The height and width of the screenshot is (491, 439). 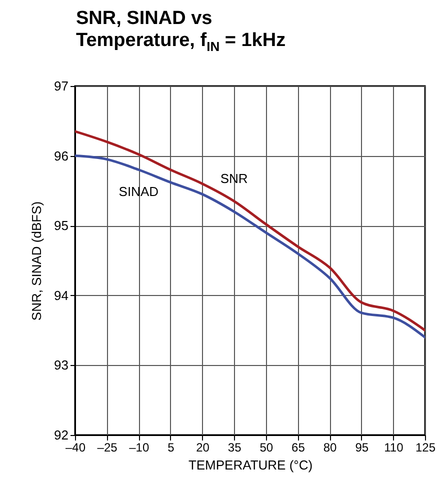 I want to click on x-tick-label: 95, so click(x=362, y=447).